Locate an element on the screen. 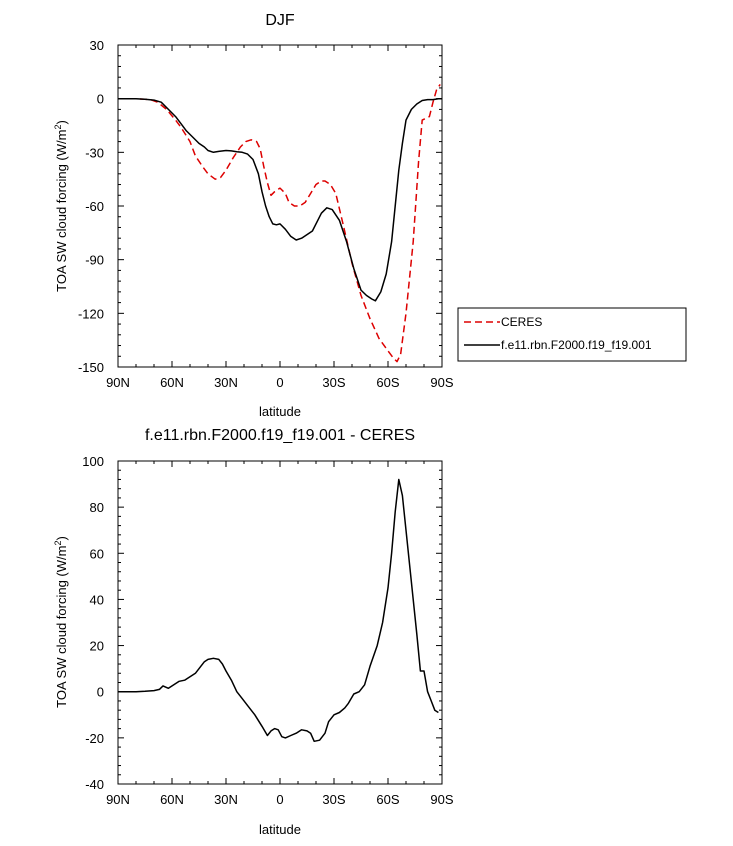 The height and width of the screenshot is (846, 733). legend-model-label: f.e11.rbn.F2000.f19_f19.001 is located at coordinates (576, 345).